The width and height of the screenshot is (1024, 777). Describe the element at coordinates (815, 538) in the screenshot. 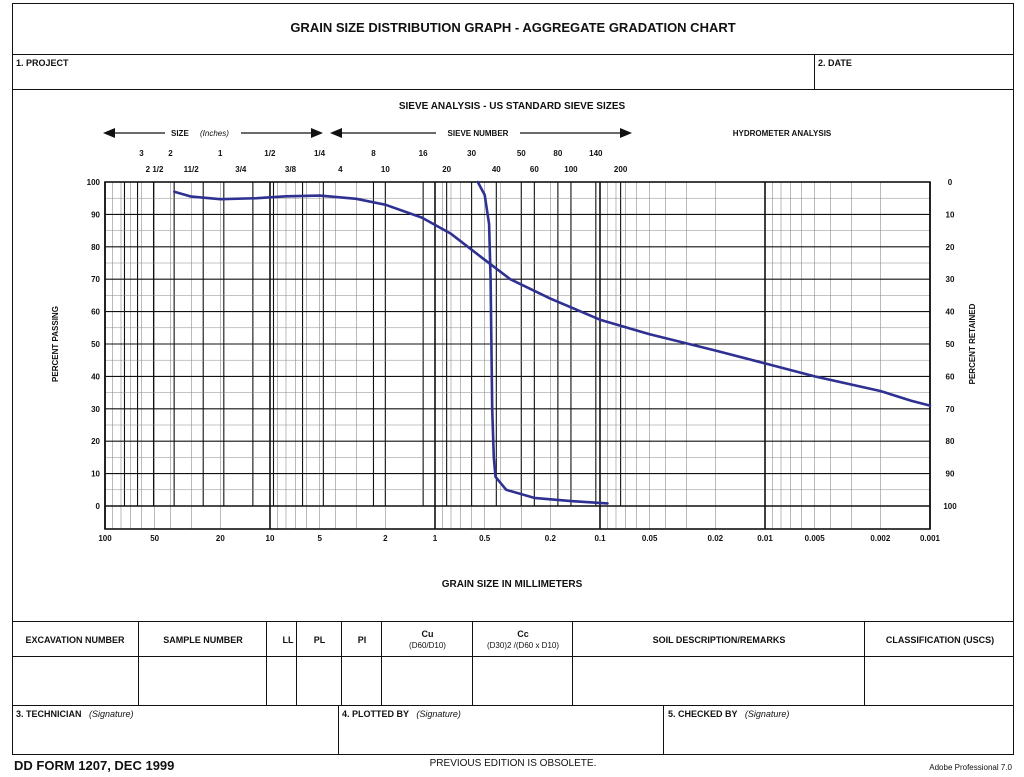

I see `x-tick-label: 0.005` at that location.